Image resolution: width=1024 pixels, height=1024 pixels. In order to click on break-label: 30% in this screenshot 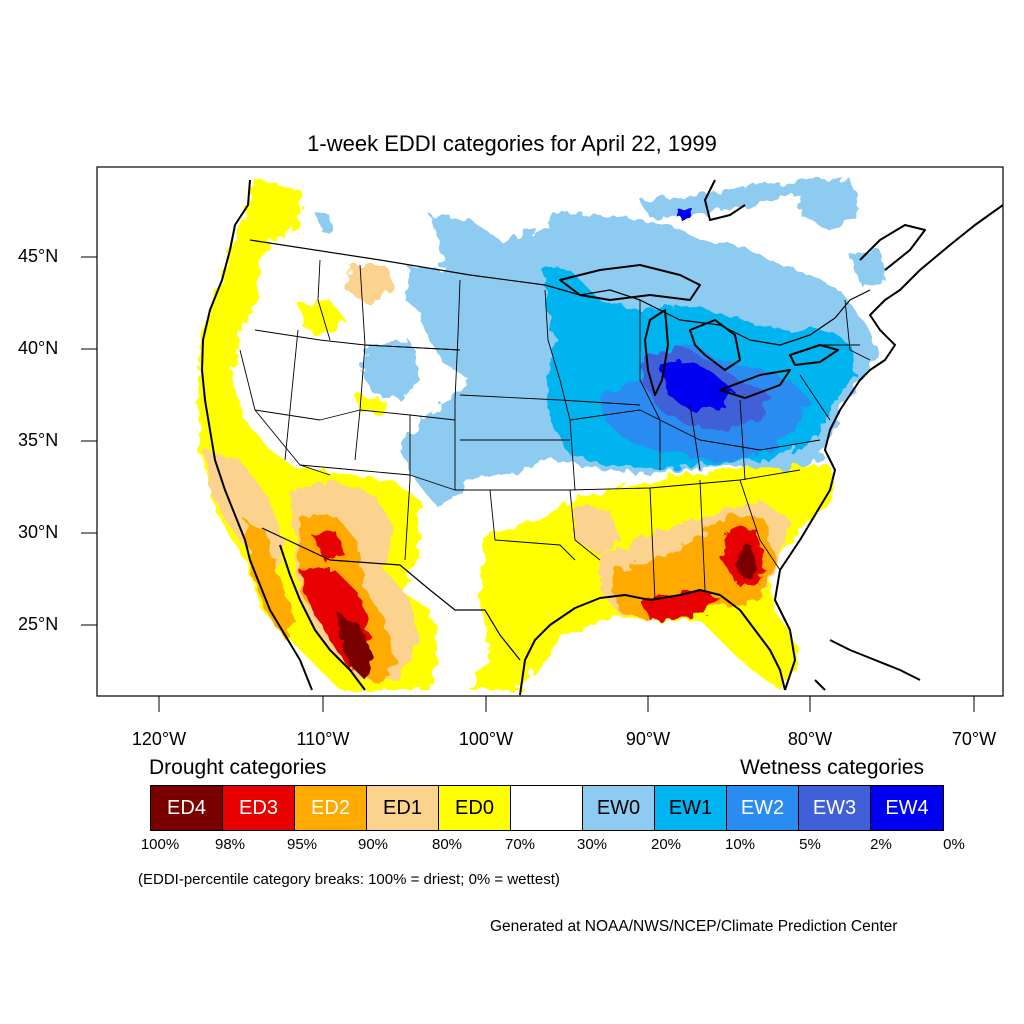, I will do `click(592, 844)`.